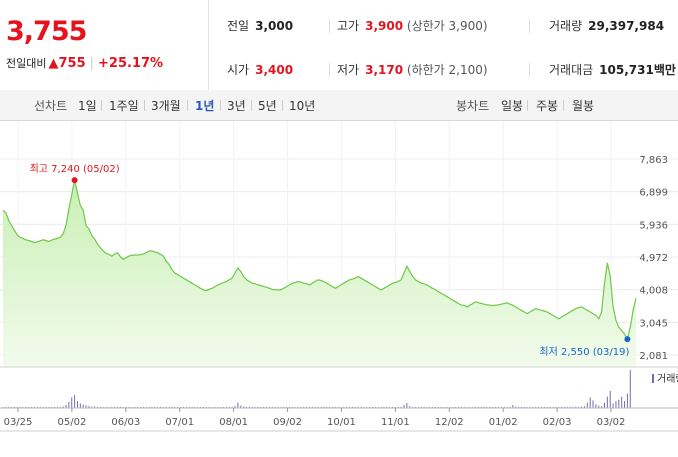 The width and height of the screenshot is (678, 457). I want to click on x-tick-label: 06/03, so click(125, 422).